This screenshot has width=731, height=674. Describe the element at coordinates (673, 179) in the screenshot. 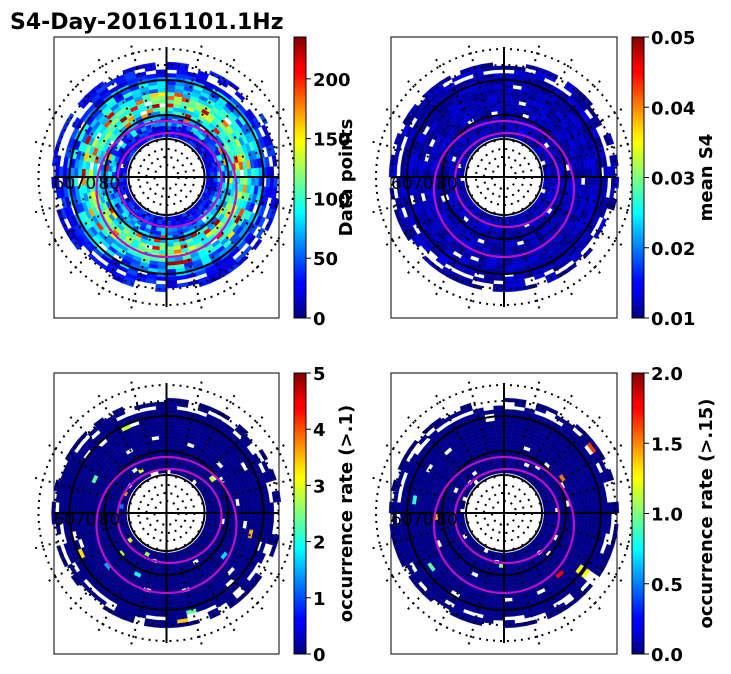

I see `colorbar-tick-label: 0.03` at that location.